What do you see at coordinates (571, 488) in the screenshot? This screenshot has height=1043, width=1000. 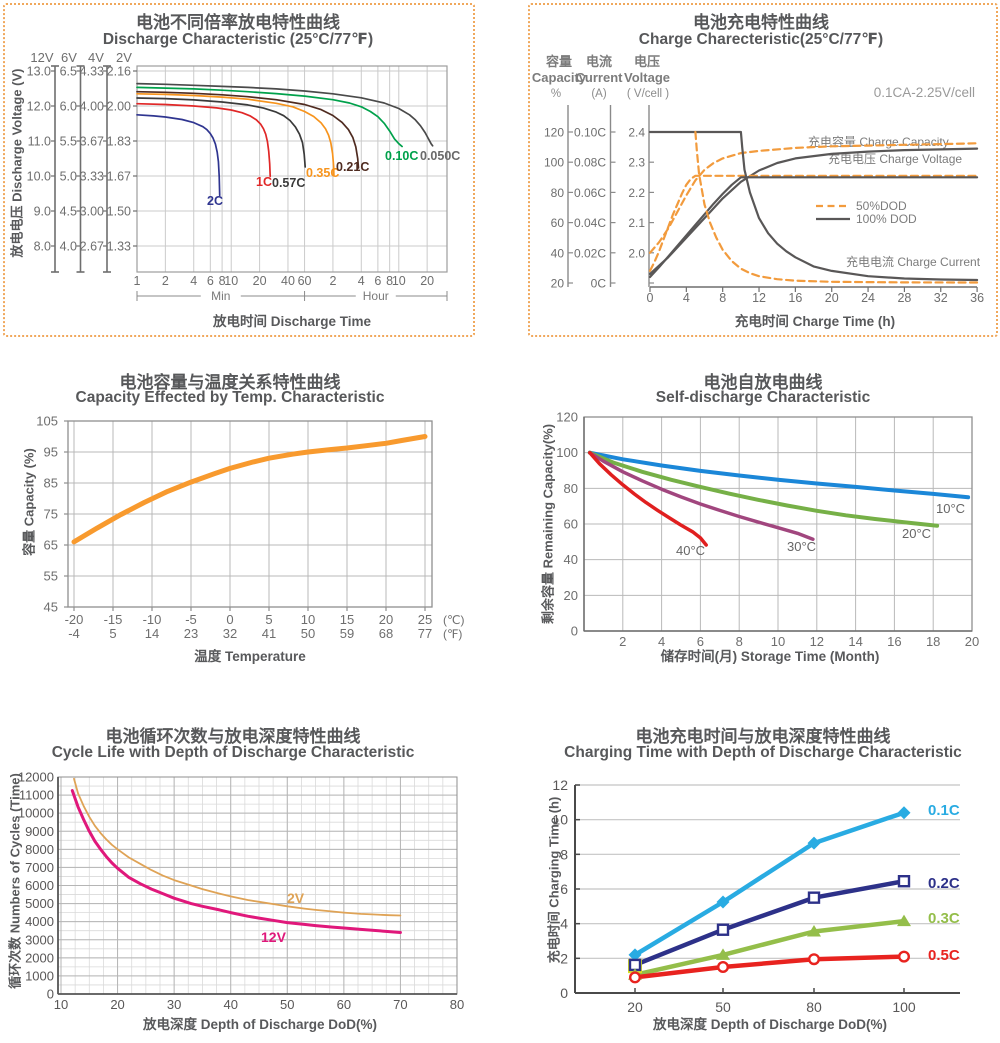 I see `y-tick-label: 80` at bounding box center [571, 488].